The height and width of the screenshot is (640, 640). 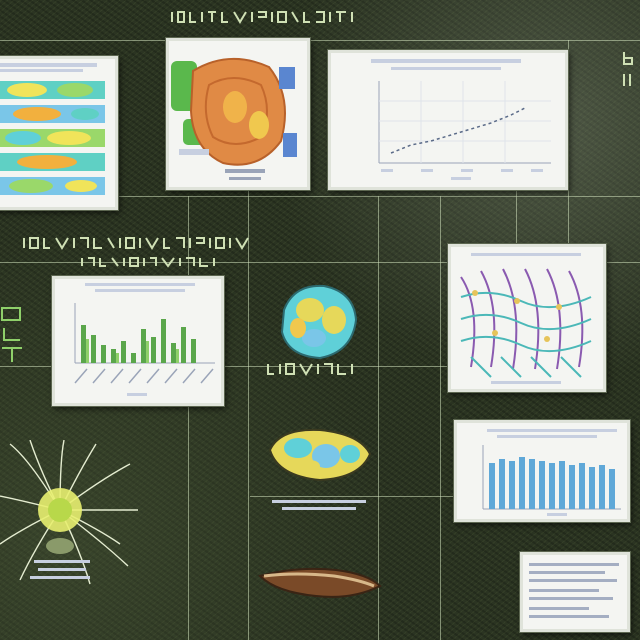 I want to click on radial-sunburst-icon, so click(x=69, y=512).